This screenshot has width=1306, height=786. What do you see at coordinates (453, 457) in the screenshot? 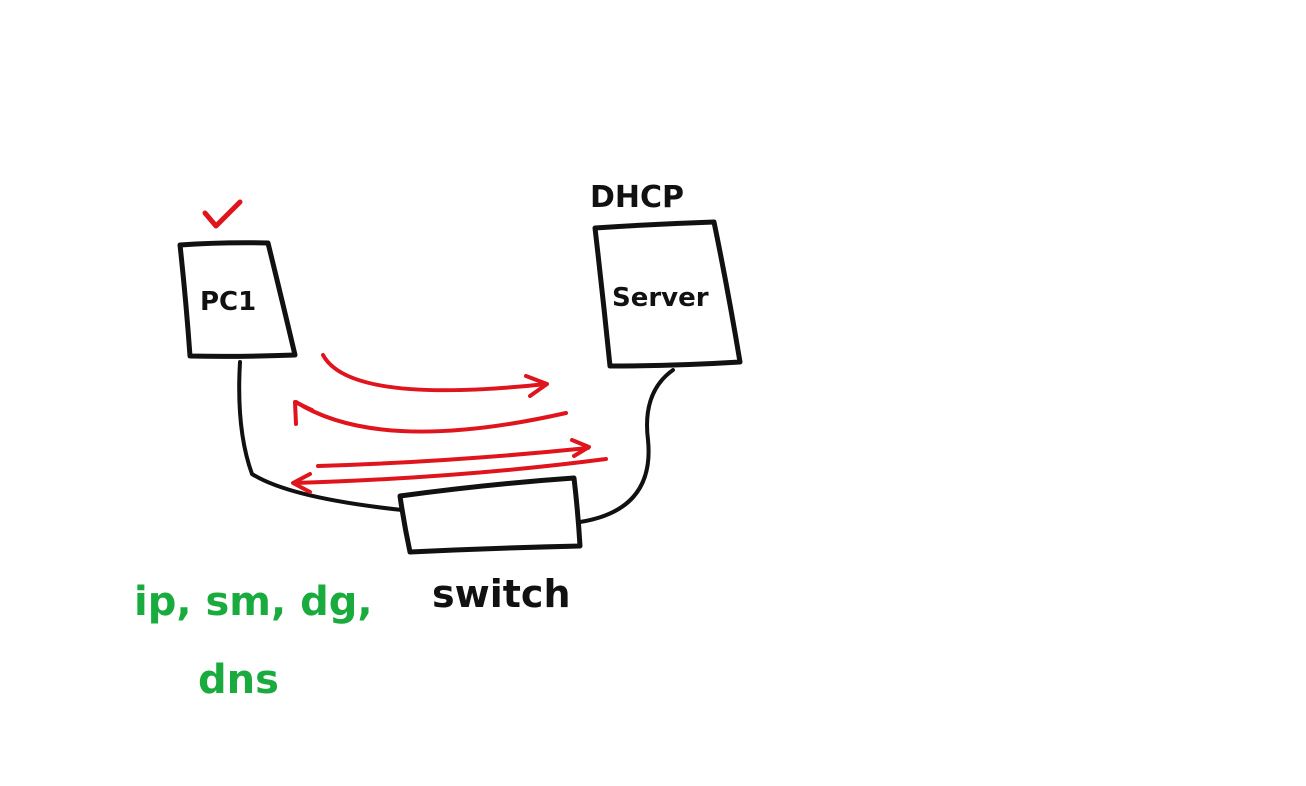
I see `arrow-request` at bounding box center [453, 457].